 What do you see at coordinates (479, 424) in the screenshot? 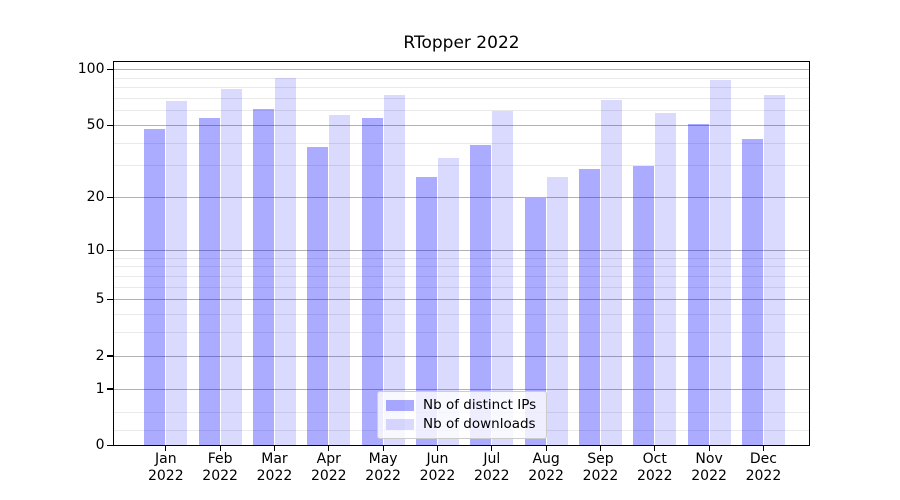
I see `legend-label-downloads: Nb of downloads` at bounding box center [479, 424].